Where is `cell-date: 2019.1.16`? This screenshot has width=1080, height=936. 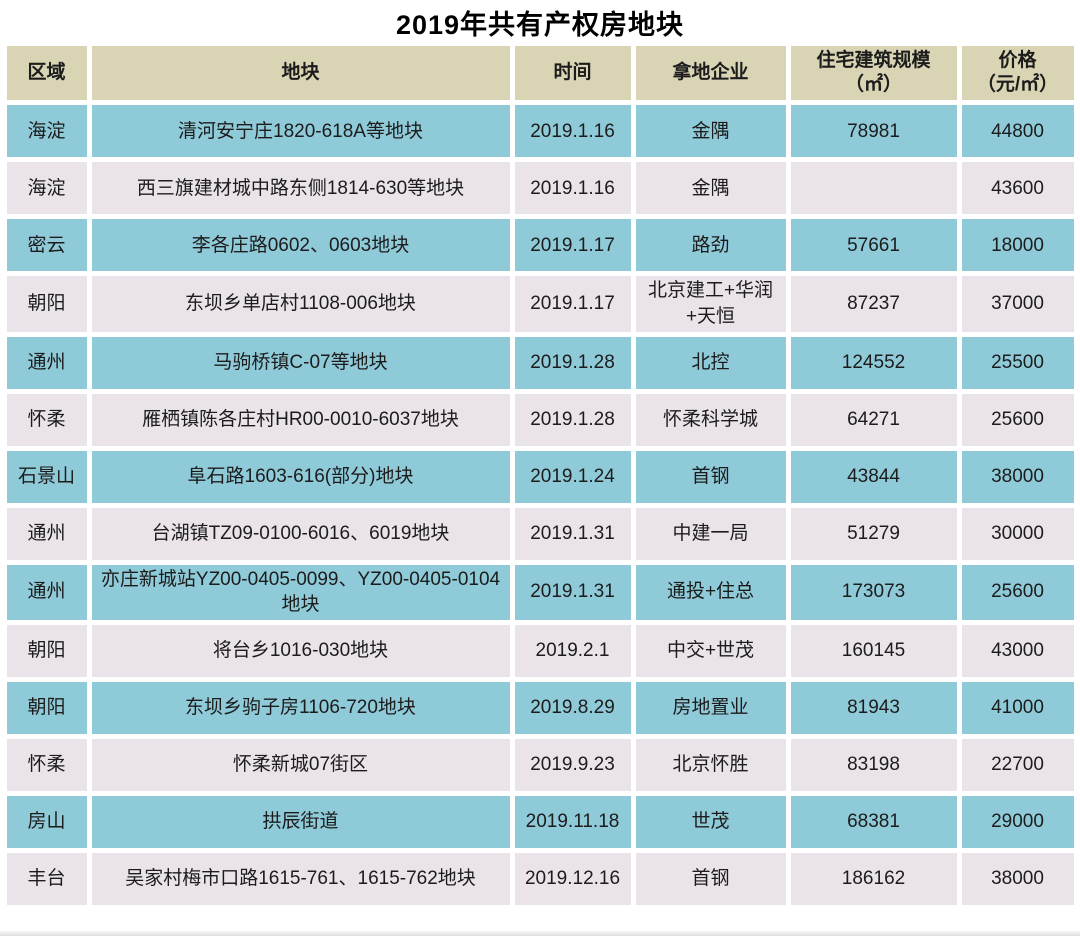 cell-date: 2019.1.16 is located at coordinates (572, 131).